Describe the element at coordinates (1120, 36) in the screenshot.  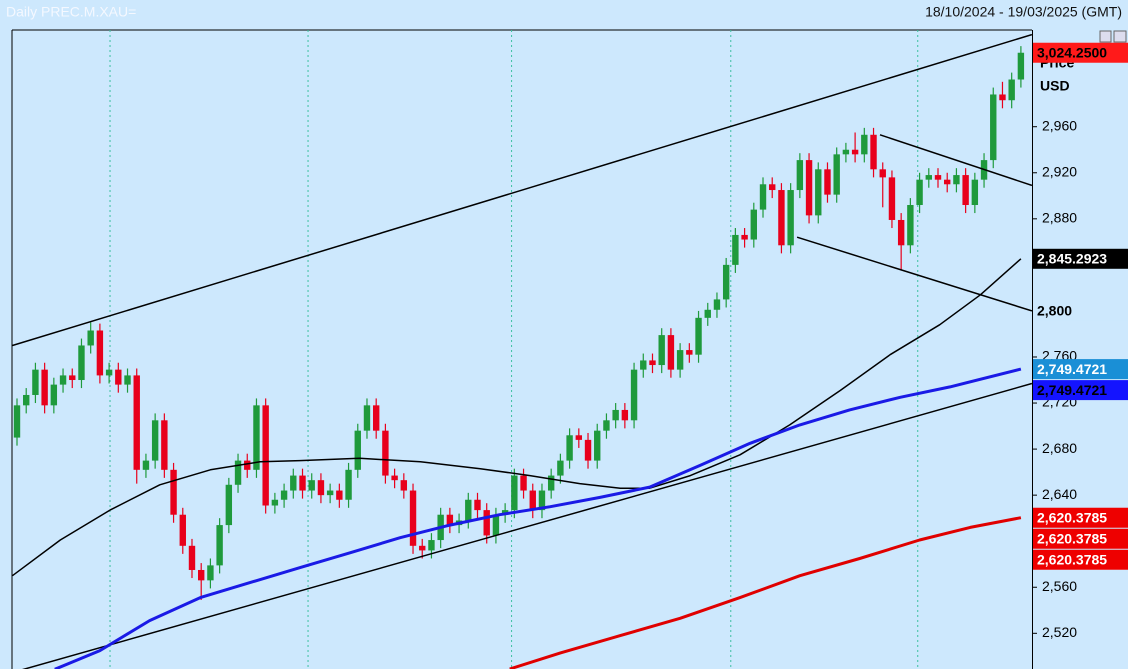
I see `close-button` at that location.